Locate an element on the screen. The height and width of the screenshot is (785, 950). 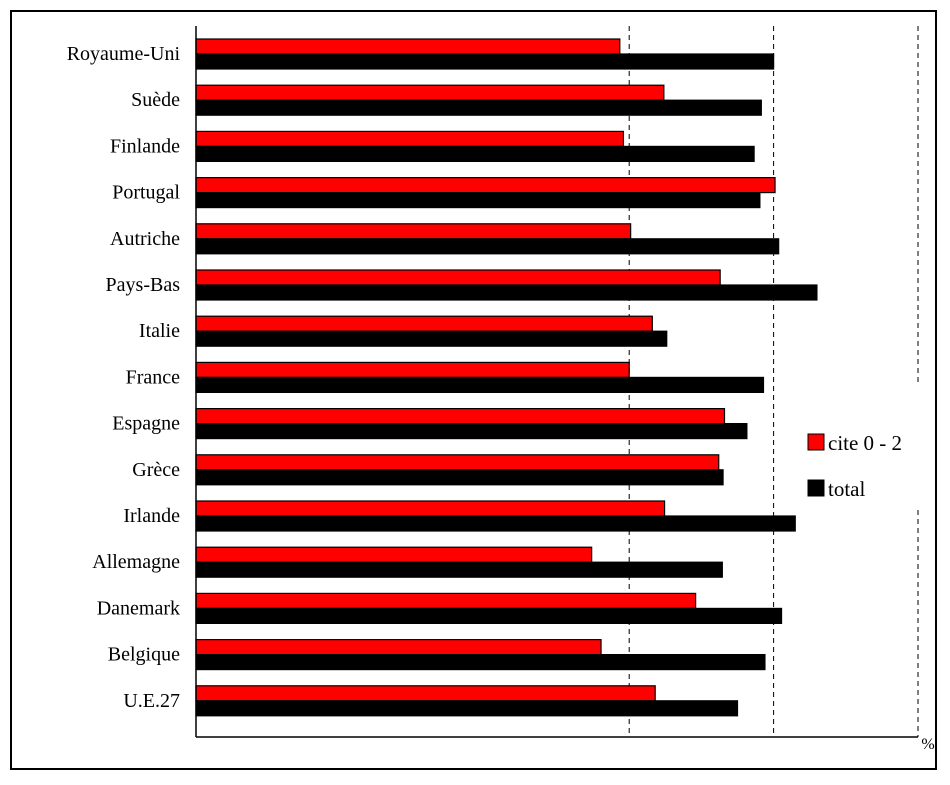
category-label: Finlande is located at coordinates (145, 146).